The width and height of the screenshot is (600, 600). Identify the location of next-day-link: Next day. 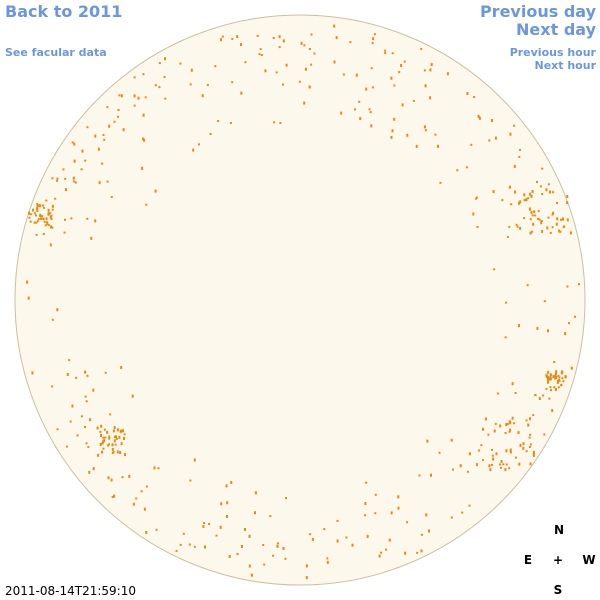
(556, 29).